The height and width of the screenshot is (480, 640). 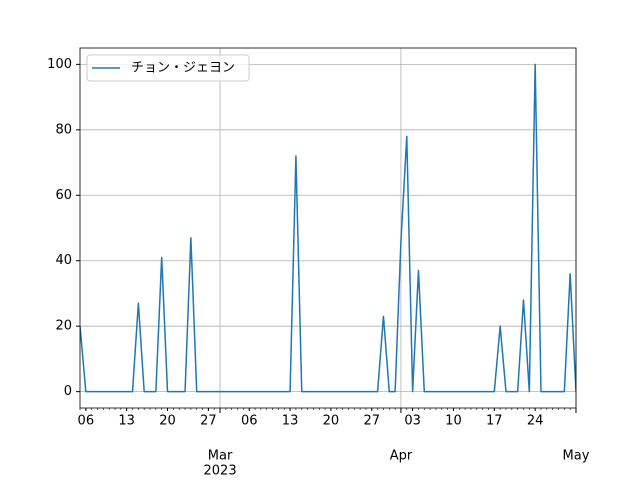 I want to click on y-tick-label: 60, so click(x=63, y=195).